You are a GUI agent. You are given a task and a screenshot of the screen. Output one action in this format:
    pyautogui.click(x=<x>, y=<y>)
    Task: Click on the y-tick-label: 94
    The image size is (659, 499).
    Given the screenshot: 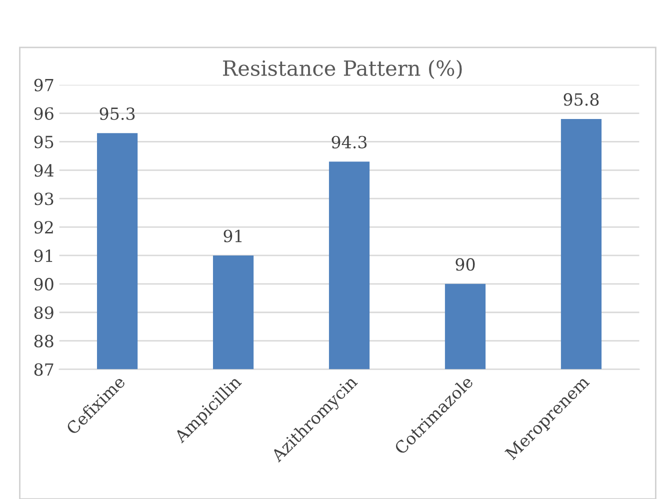 What is the action you would take?
    pyautogui.click(x=44, y=170)
    